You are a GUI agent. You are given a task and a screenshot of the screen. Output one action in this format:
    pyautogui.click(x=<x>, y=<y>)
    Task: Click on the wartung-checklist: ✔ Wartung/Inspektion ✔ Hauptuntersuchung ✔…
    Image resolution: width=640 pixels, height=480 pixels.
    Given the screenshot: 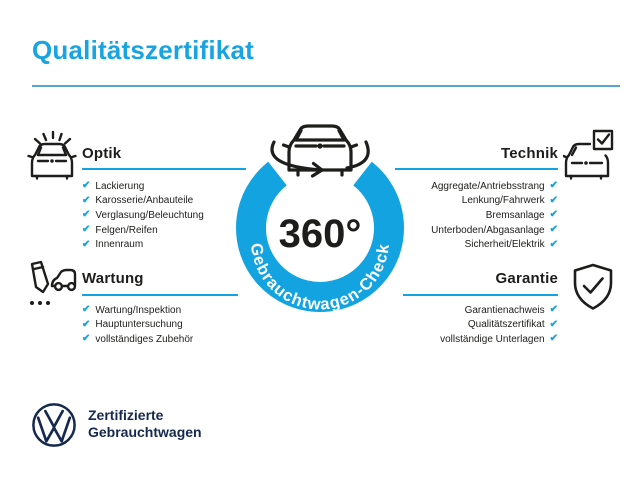 What is the action you would take?
    pyautogui.click(x=137, y=325)
    